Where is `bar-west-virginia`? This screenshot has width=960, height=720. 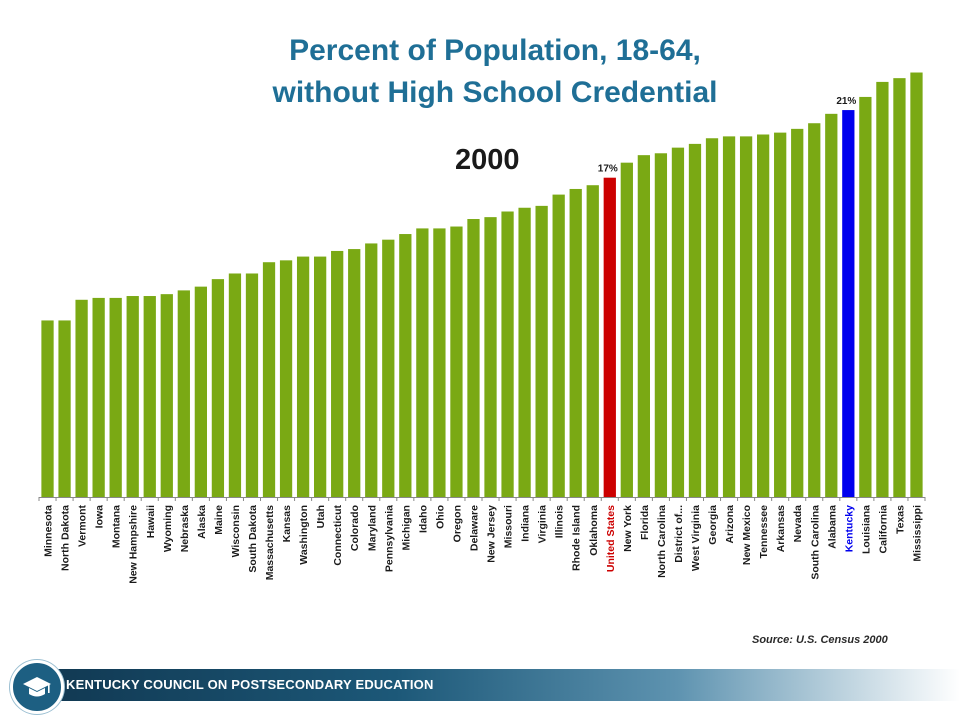 bar-west-virginia is located at coordinates (695, 320).